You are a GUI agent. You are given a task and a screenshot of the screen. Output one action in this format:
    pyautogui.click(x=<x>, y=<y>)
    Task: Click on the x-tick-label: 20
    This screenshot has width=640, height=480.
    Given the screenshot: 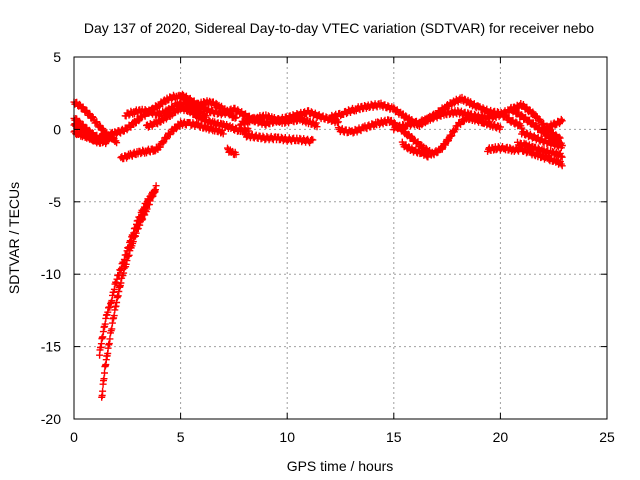 What is the action you would take?
    pyautogui.click(x=501, y=437)
    